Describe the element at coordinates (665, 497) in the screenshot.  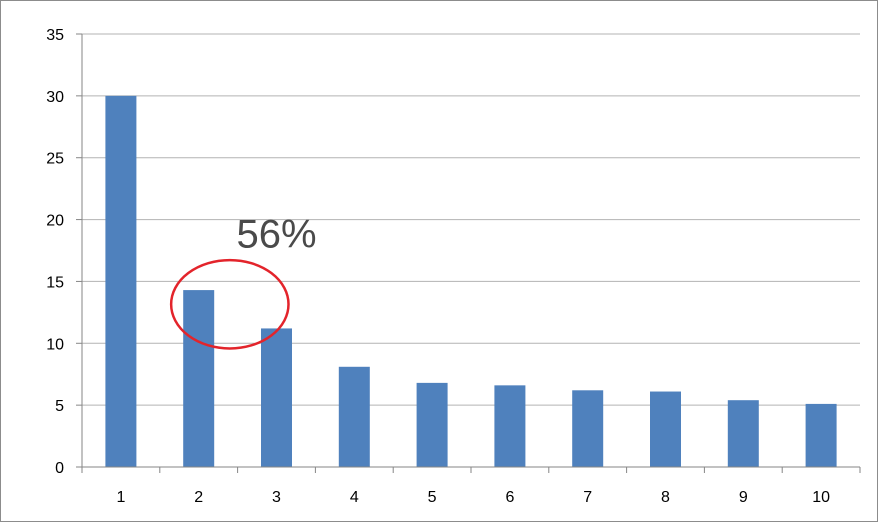
I see `x-tick-label: 8` at that location.